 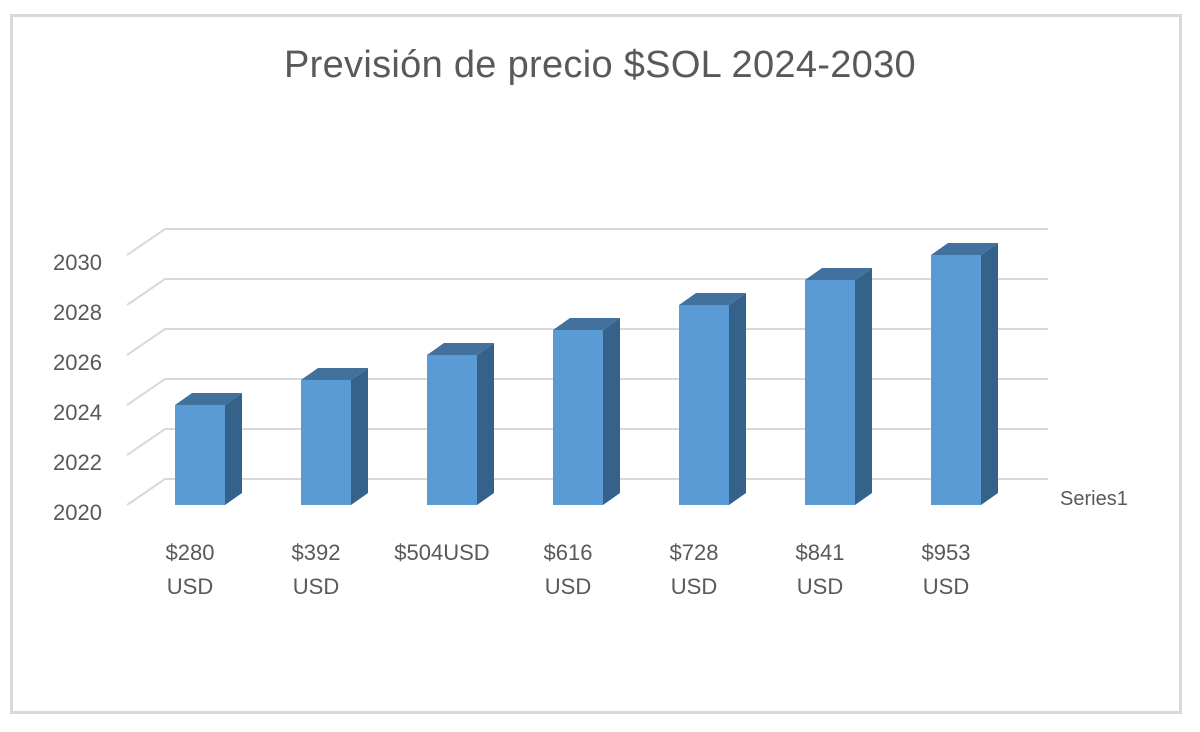 What do you see at coordinates (77, 362) in the screenshot?
I see `y-tick-label: 2026` at bounding box center [77, 362].